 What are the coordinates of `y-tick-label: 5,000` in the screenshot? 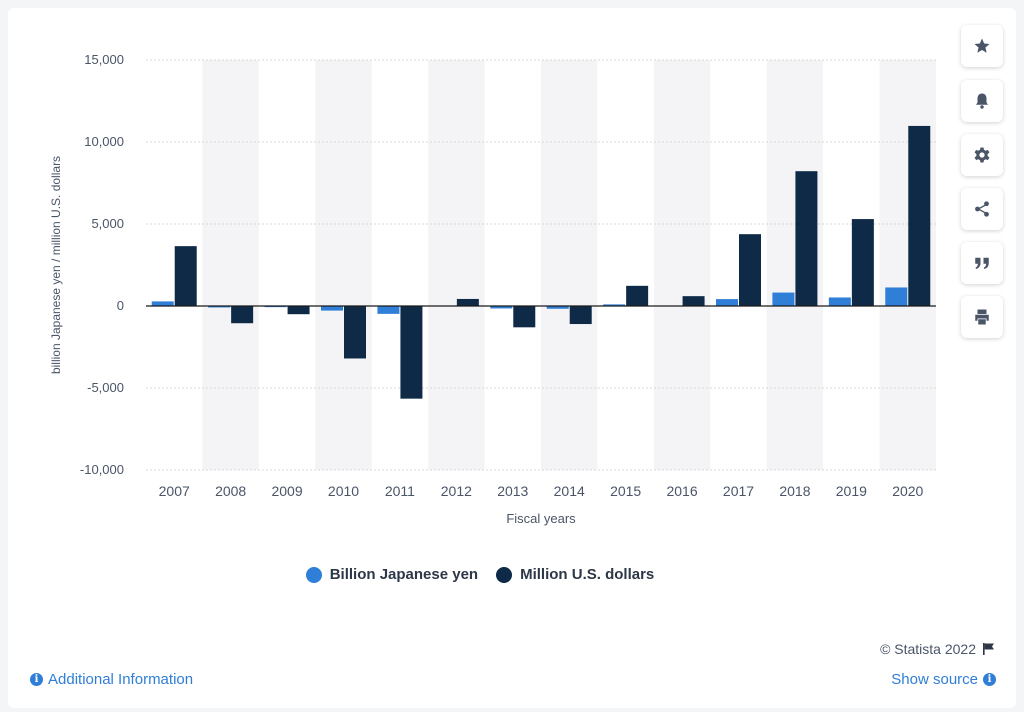 It's located at (107, 223).